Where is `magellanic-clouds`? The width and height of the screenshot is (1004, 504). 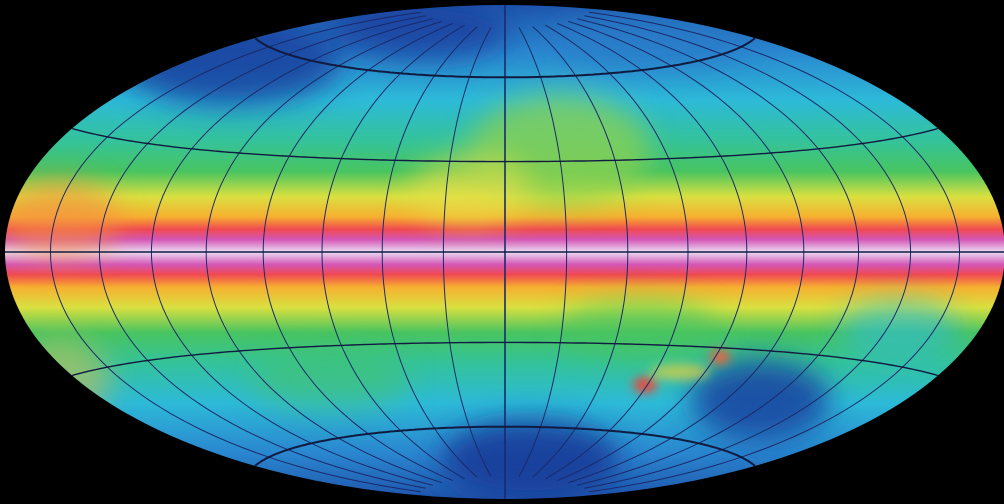
magellanic-clouds is located at coordinates (681, 371).